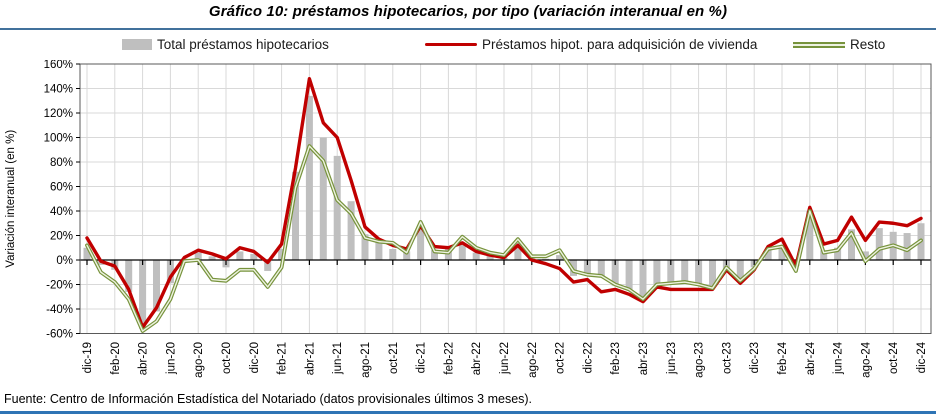 The height and width of the screenshot is (414, 936). What do you see at coordinates (171, 358) in the screenshot?
I see `x-tick-label: jun-20` at bounding box center [171, 358].